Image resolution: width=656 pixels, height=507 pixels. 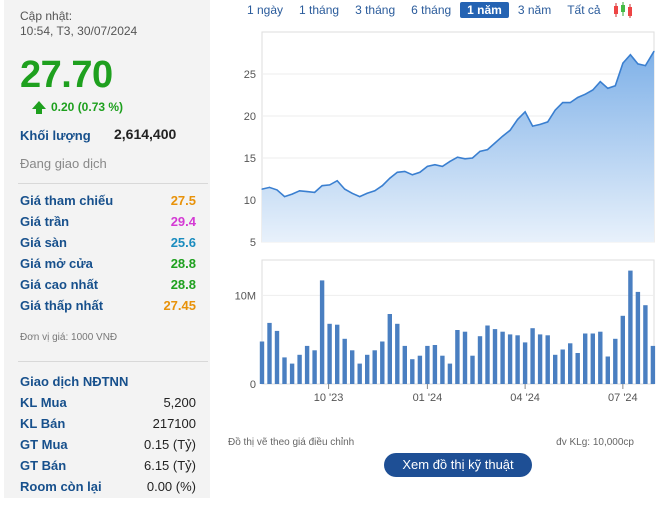 What do you see at coordinates (183, 242) in the screenshot?
I see `price-row-value: 25.6` at bounding box center [183, 242].